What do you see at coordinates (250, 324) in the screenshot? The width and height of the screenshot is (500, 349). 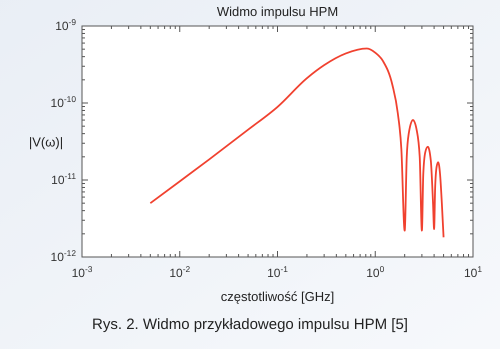 I see `text: Rys. 2. Widmo przykładowego impulsu HPM [5]` at bounding box center [250, 324].